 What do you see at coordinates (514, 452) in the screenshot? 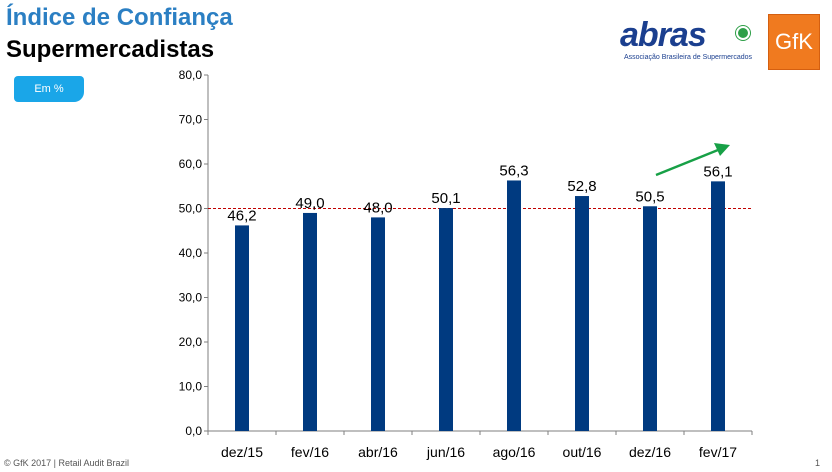
I see `category-label: ago/16` at bounding box center [514, 452].